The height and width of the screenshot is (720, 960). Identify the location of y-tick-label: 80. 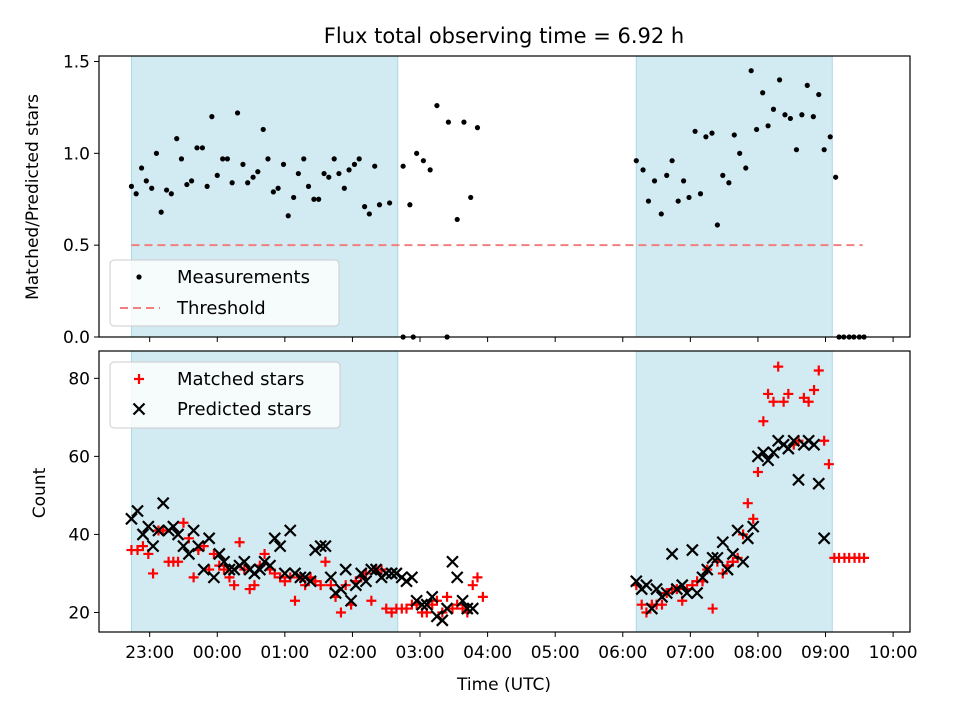
(79, 379).